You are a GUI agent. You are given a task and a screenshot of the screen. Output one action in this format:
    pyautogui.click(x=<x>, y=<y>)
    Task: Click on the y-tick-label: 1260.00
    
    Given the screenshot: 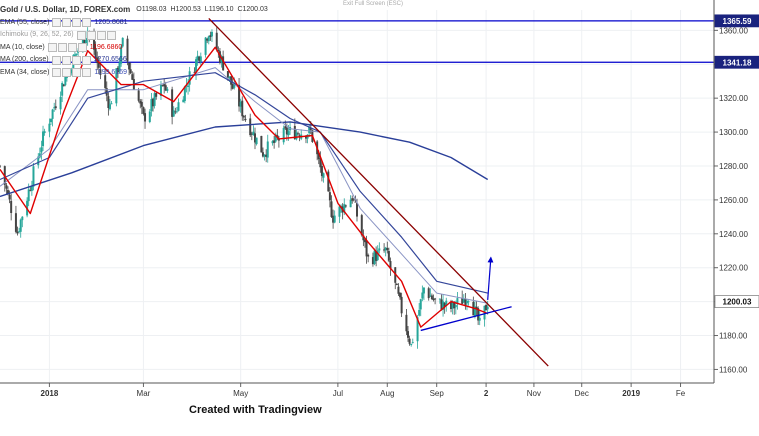 What is the action you would take?
    pyautogui.click(x=733, y=200)
    